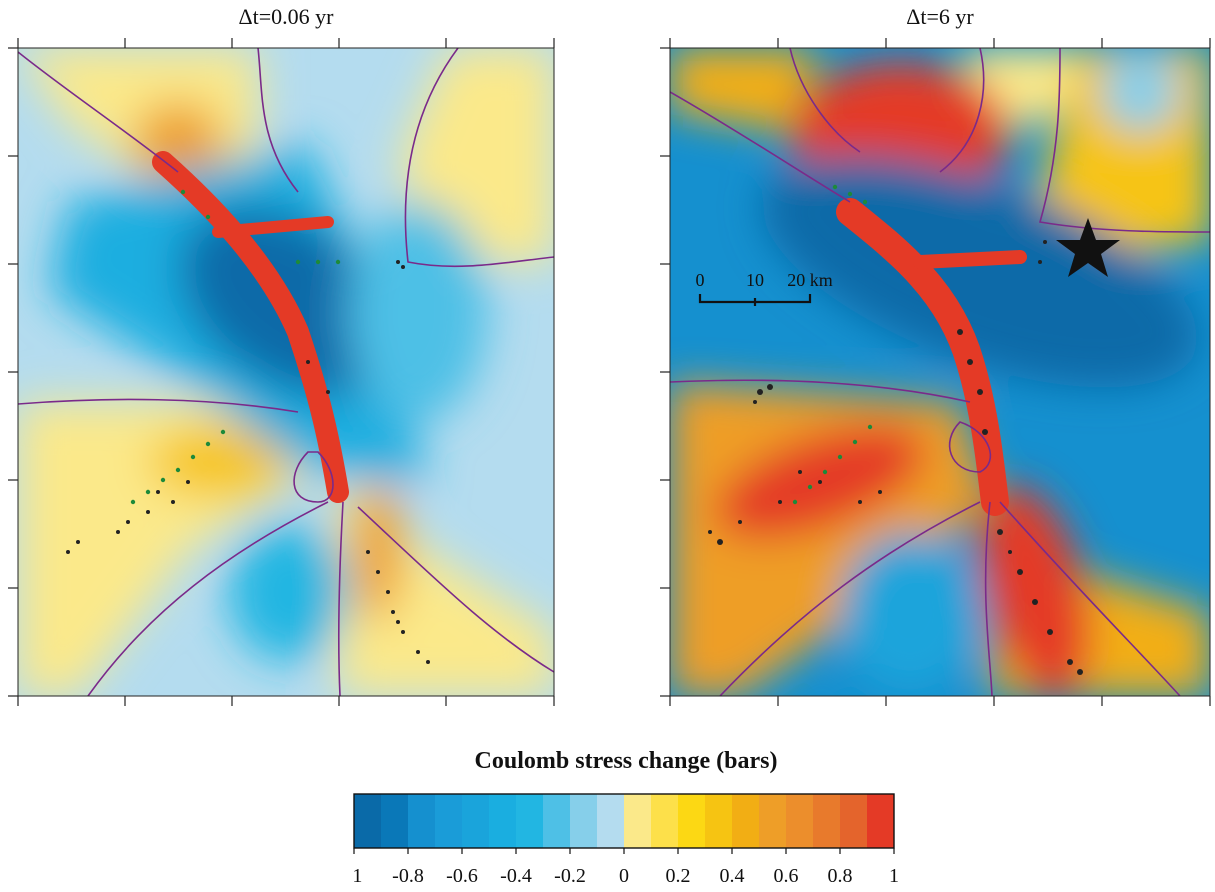 This screenshot has width=1215, height=892. I want to click on star-icon, so click(1088, 247).